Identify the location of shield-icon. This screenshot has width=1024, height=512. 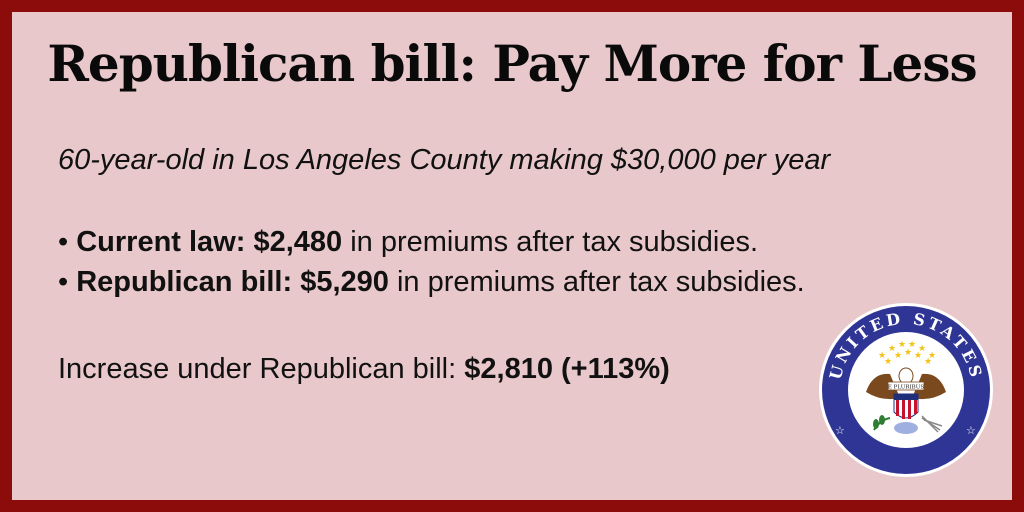
(906, 406).